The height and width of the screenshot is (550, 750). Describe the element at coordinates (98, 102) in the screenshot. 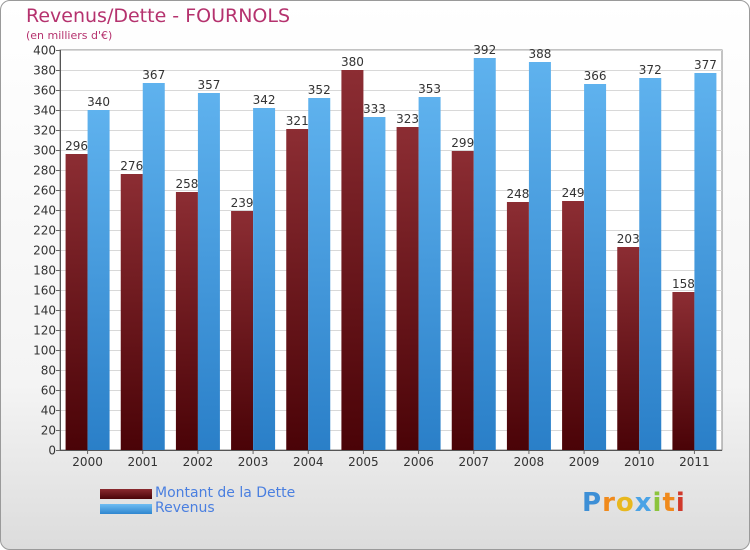

I see `data-label: 340` at that location.